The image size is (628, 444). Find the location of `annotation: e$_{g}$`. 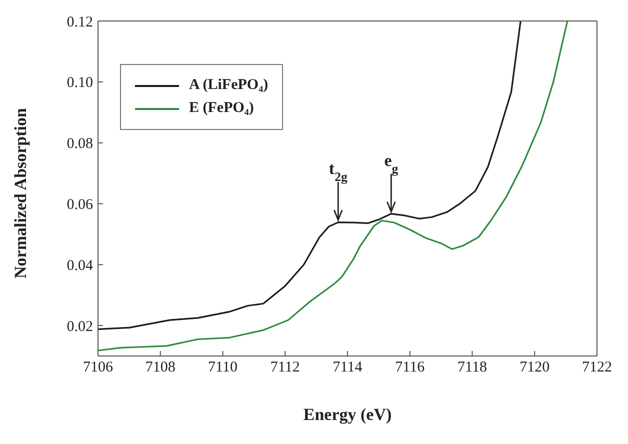

annotation: e$_{g}$ is located at coordinates (391, 163).